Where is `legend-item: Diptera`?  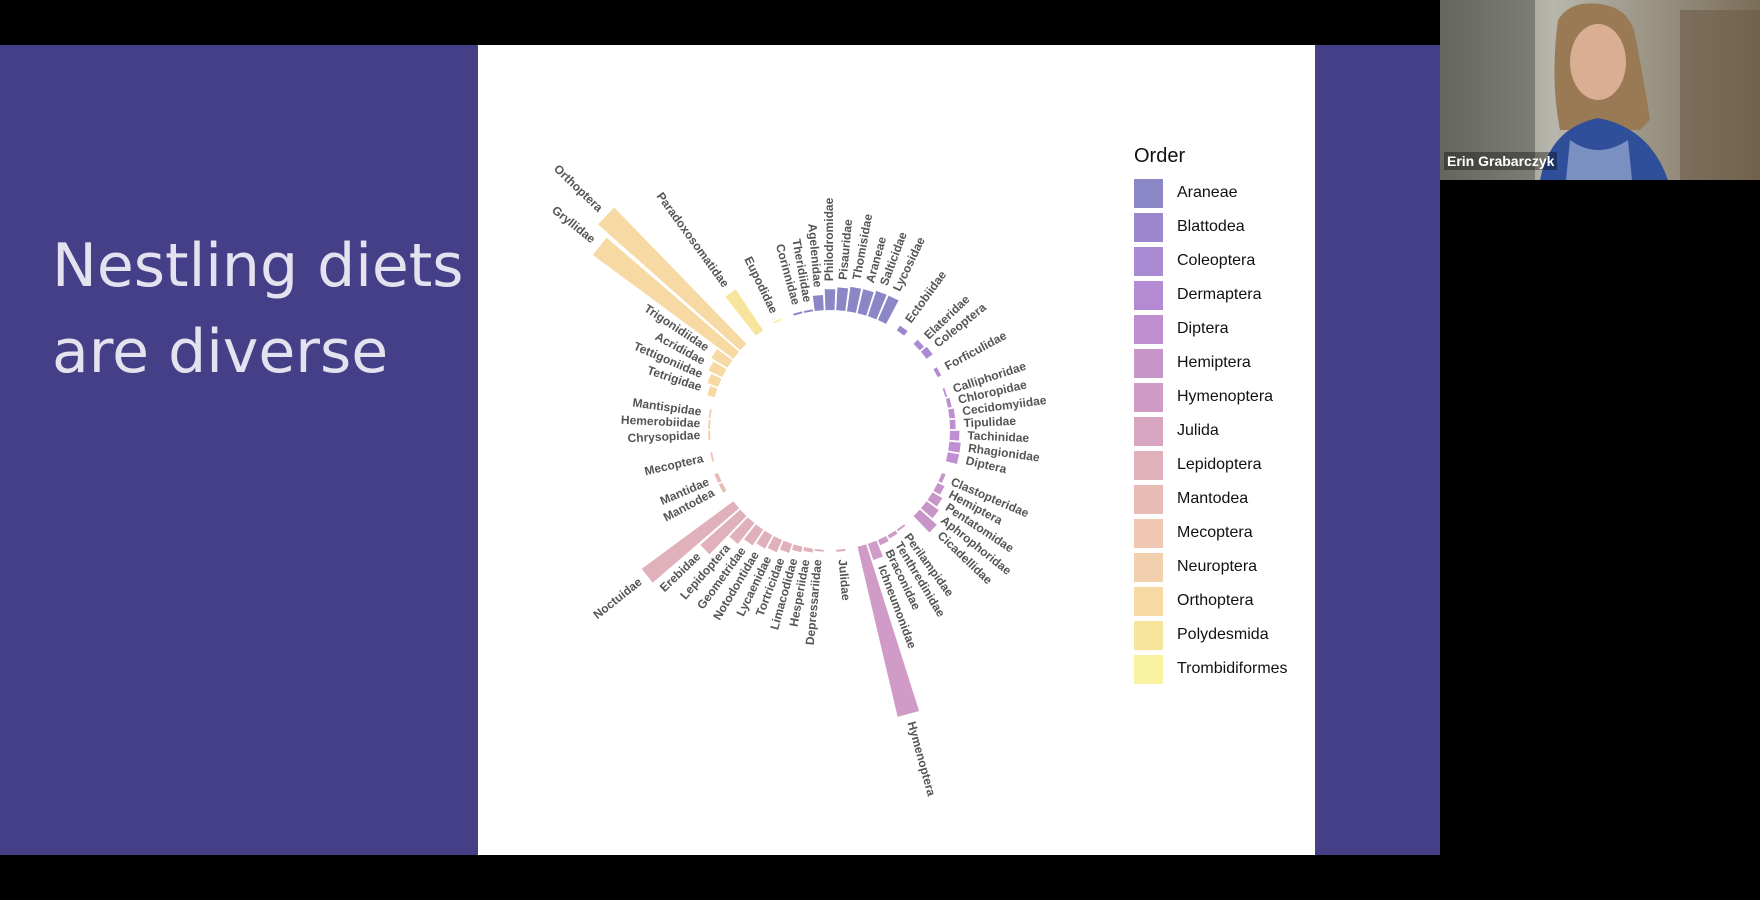
legend-item: Diptera is located at coordinates (1224, 329).